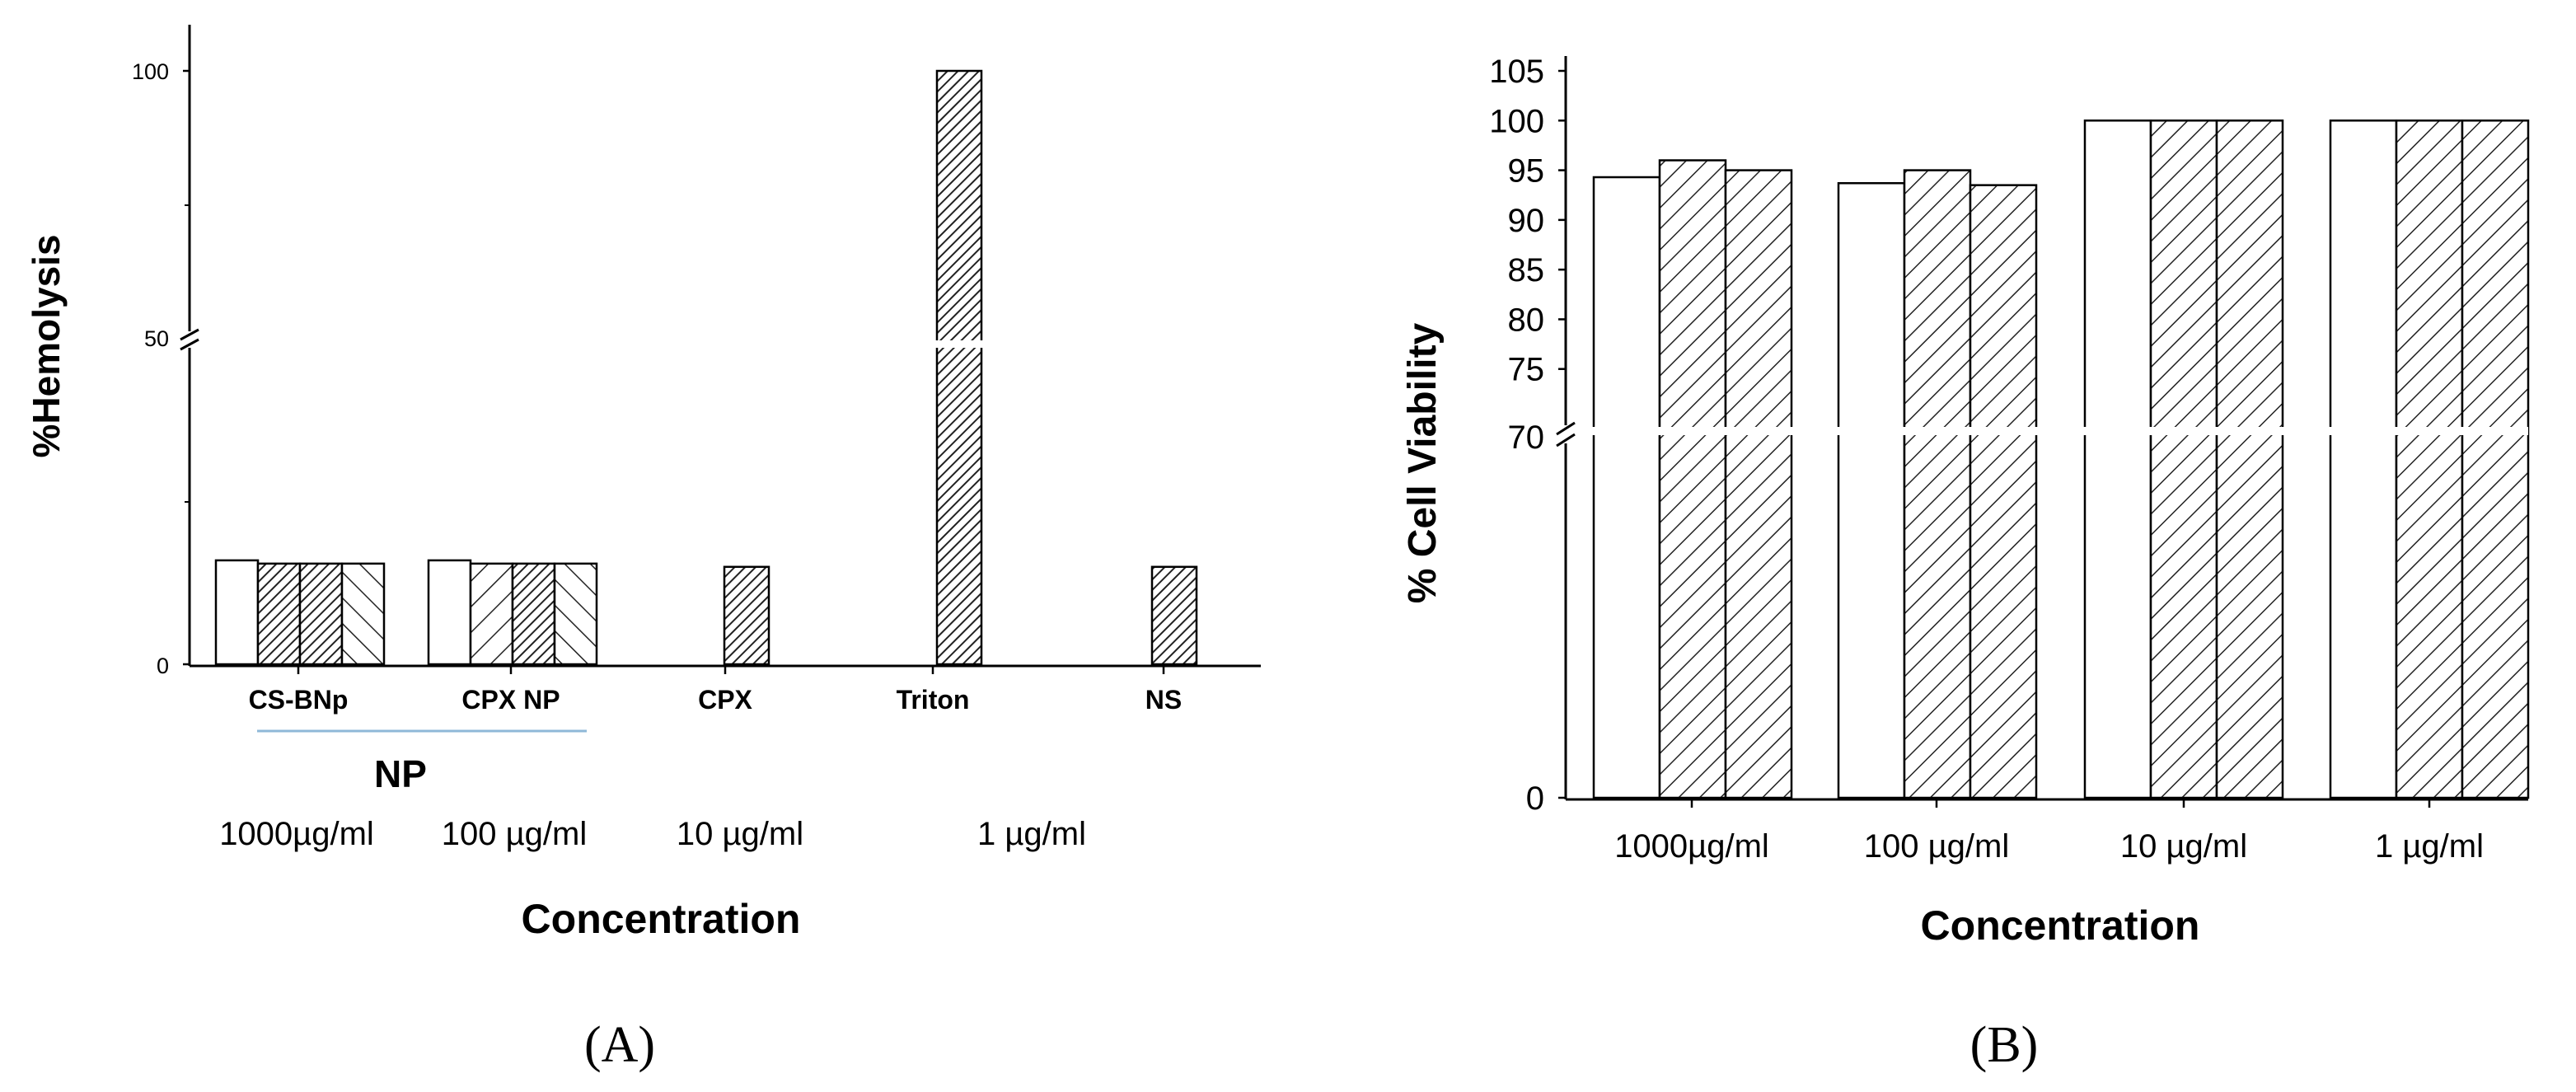 The image size is (2576, 1092). Describe the element at coordinates (933, 700) in the screenshot. I see `chart-a-category-label: Triton` at that location.